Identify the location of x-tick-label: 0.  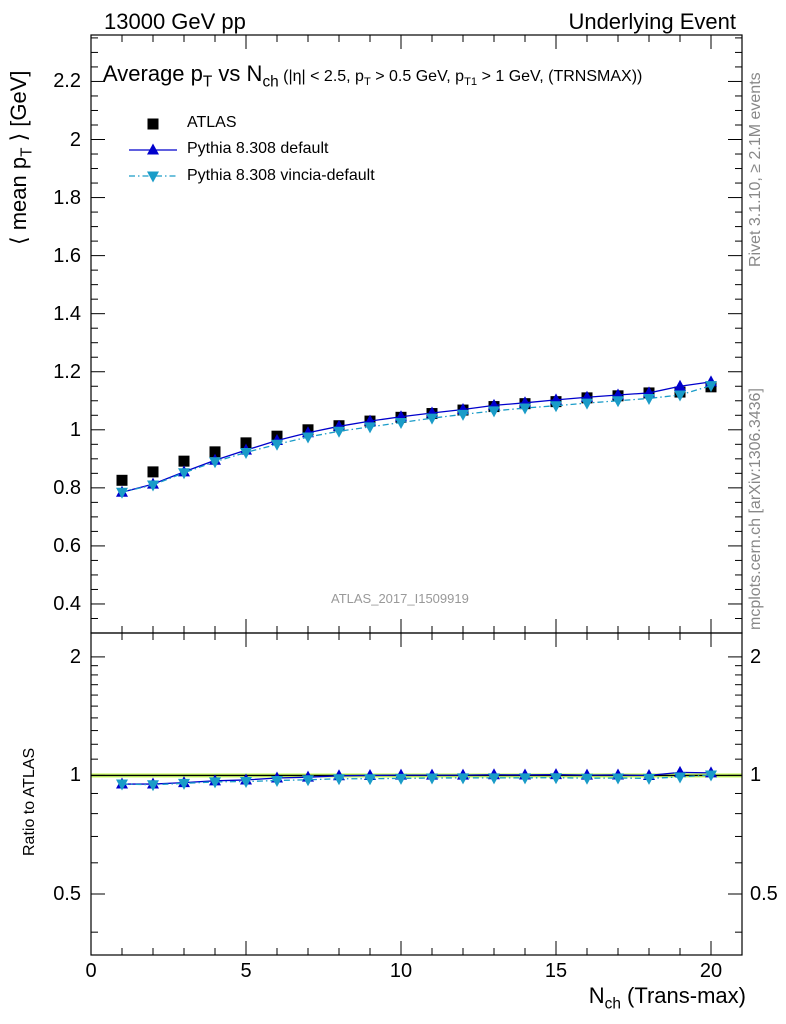
(91, 971).